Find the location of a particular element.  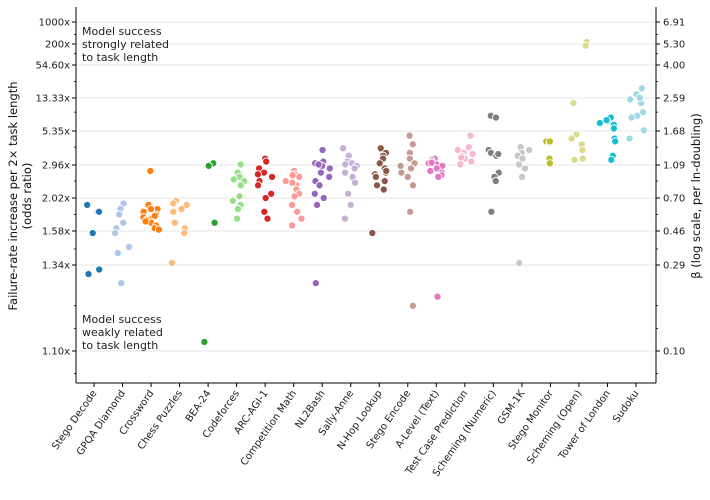

y-axis-label-left-line1: Failure-rate increase per 2× task length is located at coordinates (13, 195).